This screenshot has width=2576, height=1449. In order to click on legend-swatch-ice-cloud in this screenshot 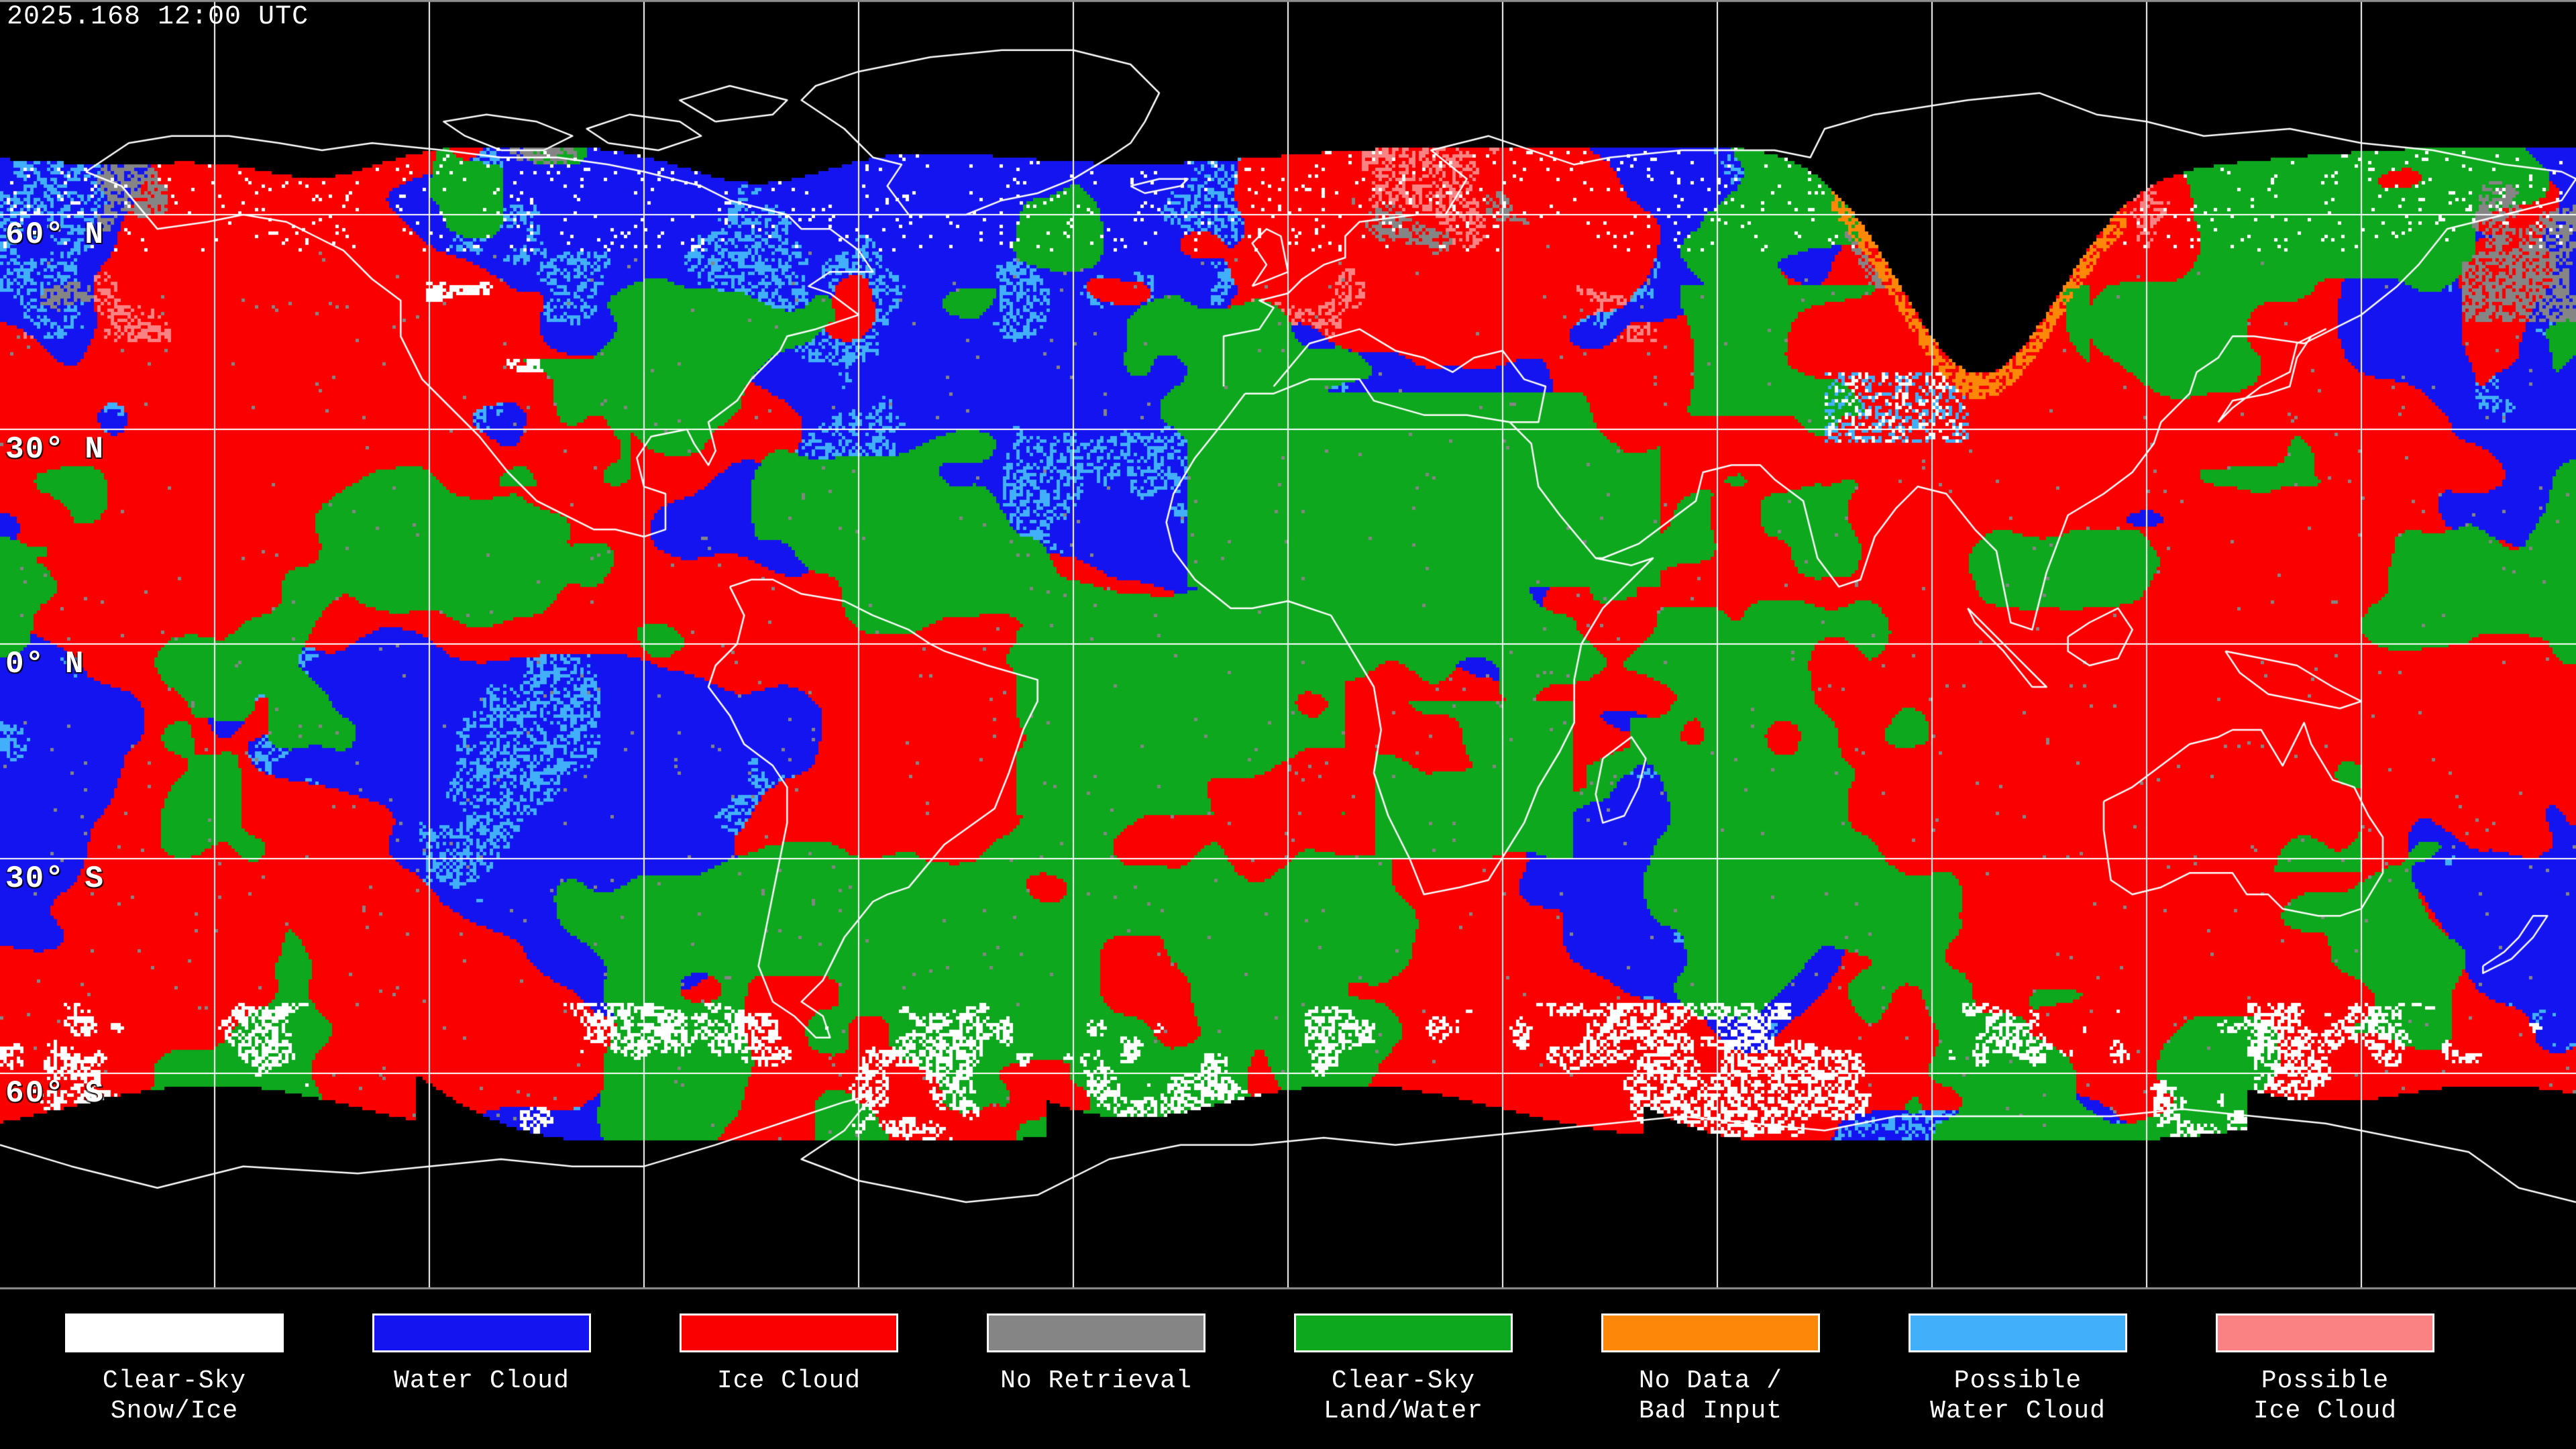, I will do `click(789, 1332)`.